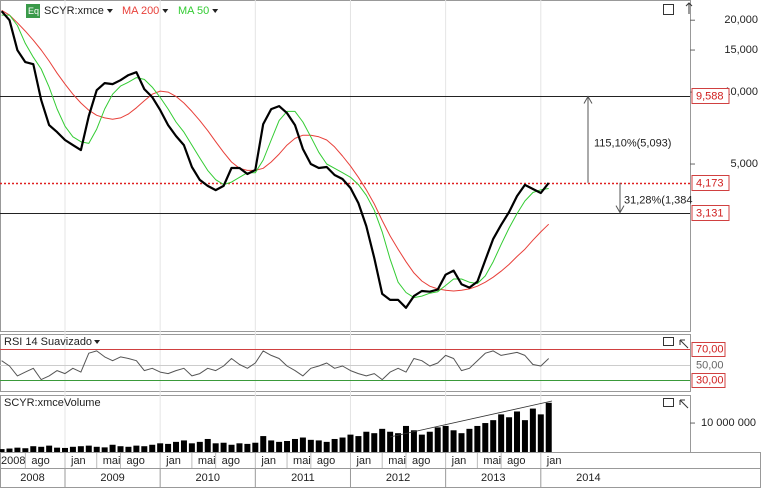 The height and width of the screenshot is (488, 761). What do you see at coordinates (207, 478) in the screenshot?
I see `year-label: 2010` at bounding box center [207, 478].